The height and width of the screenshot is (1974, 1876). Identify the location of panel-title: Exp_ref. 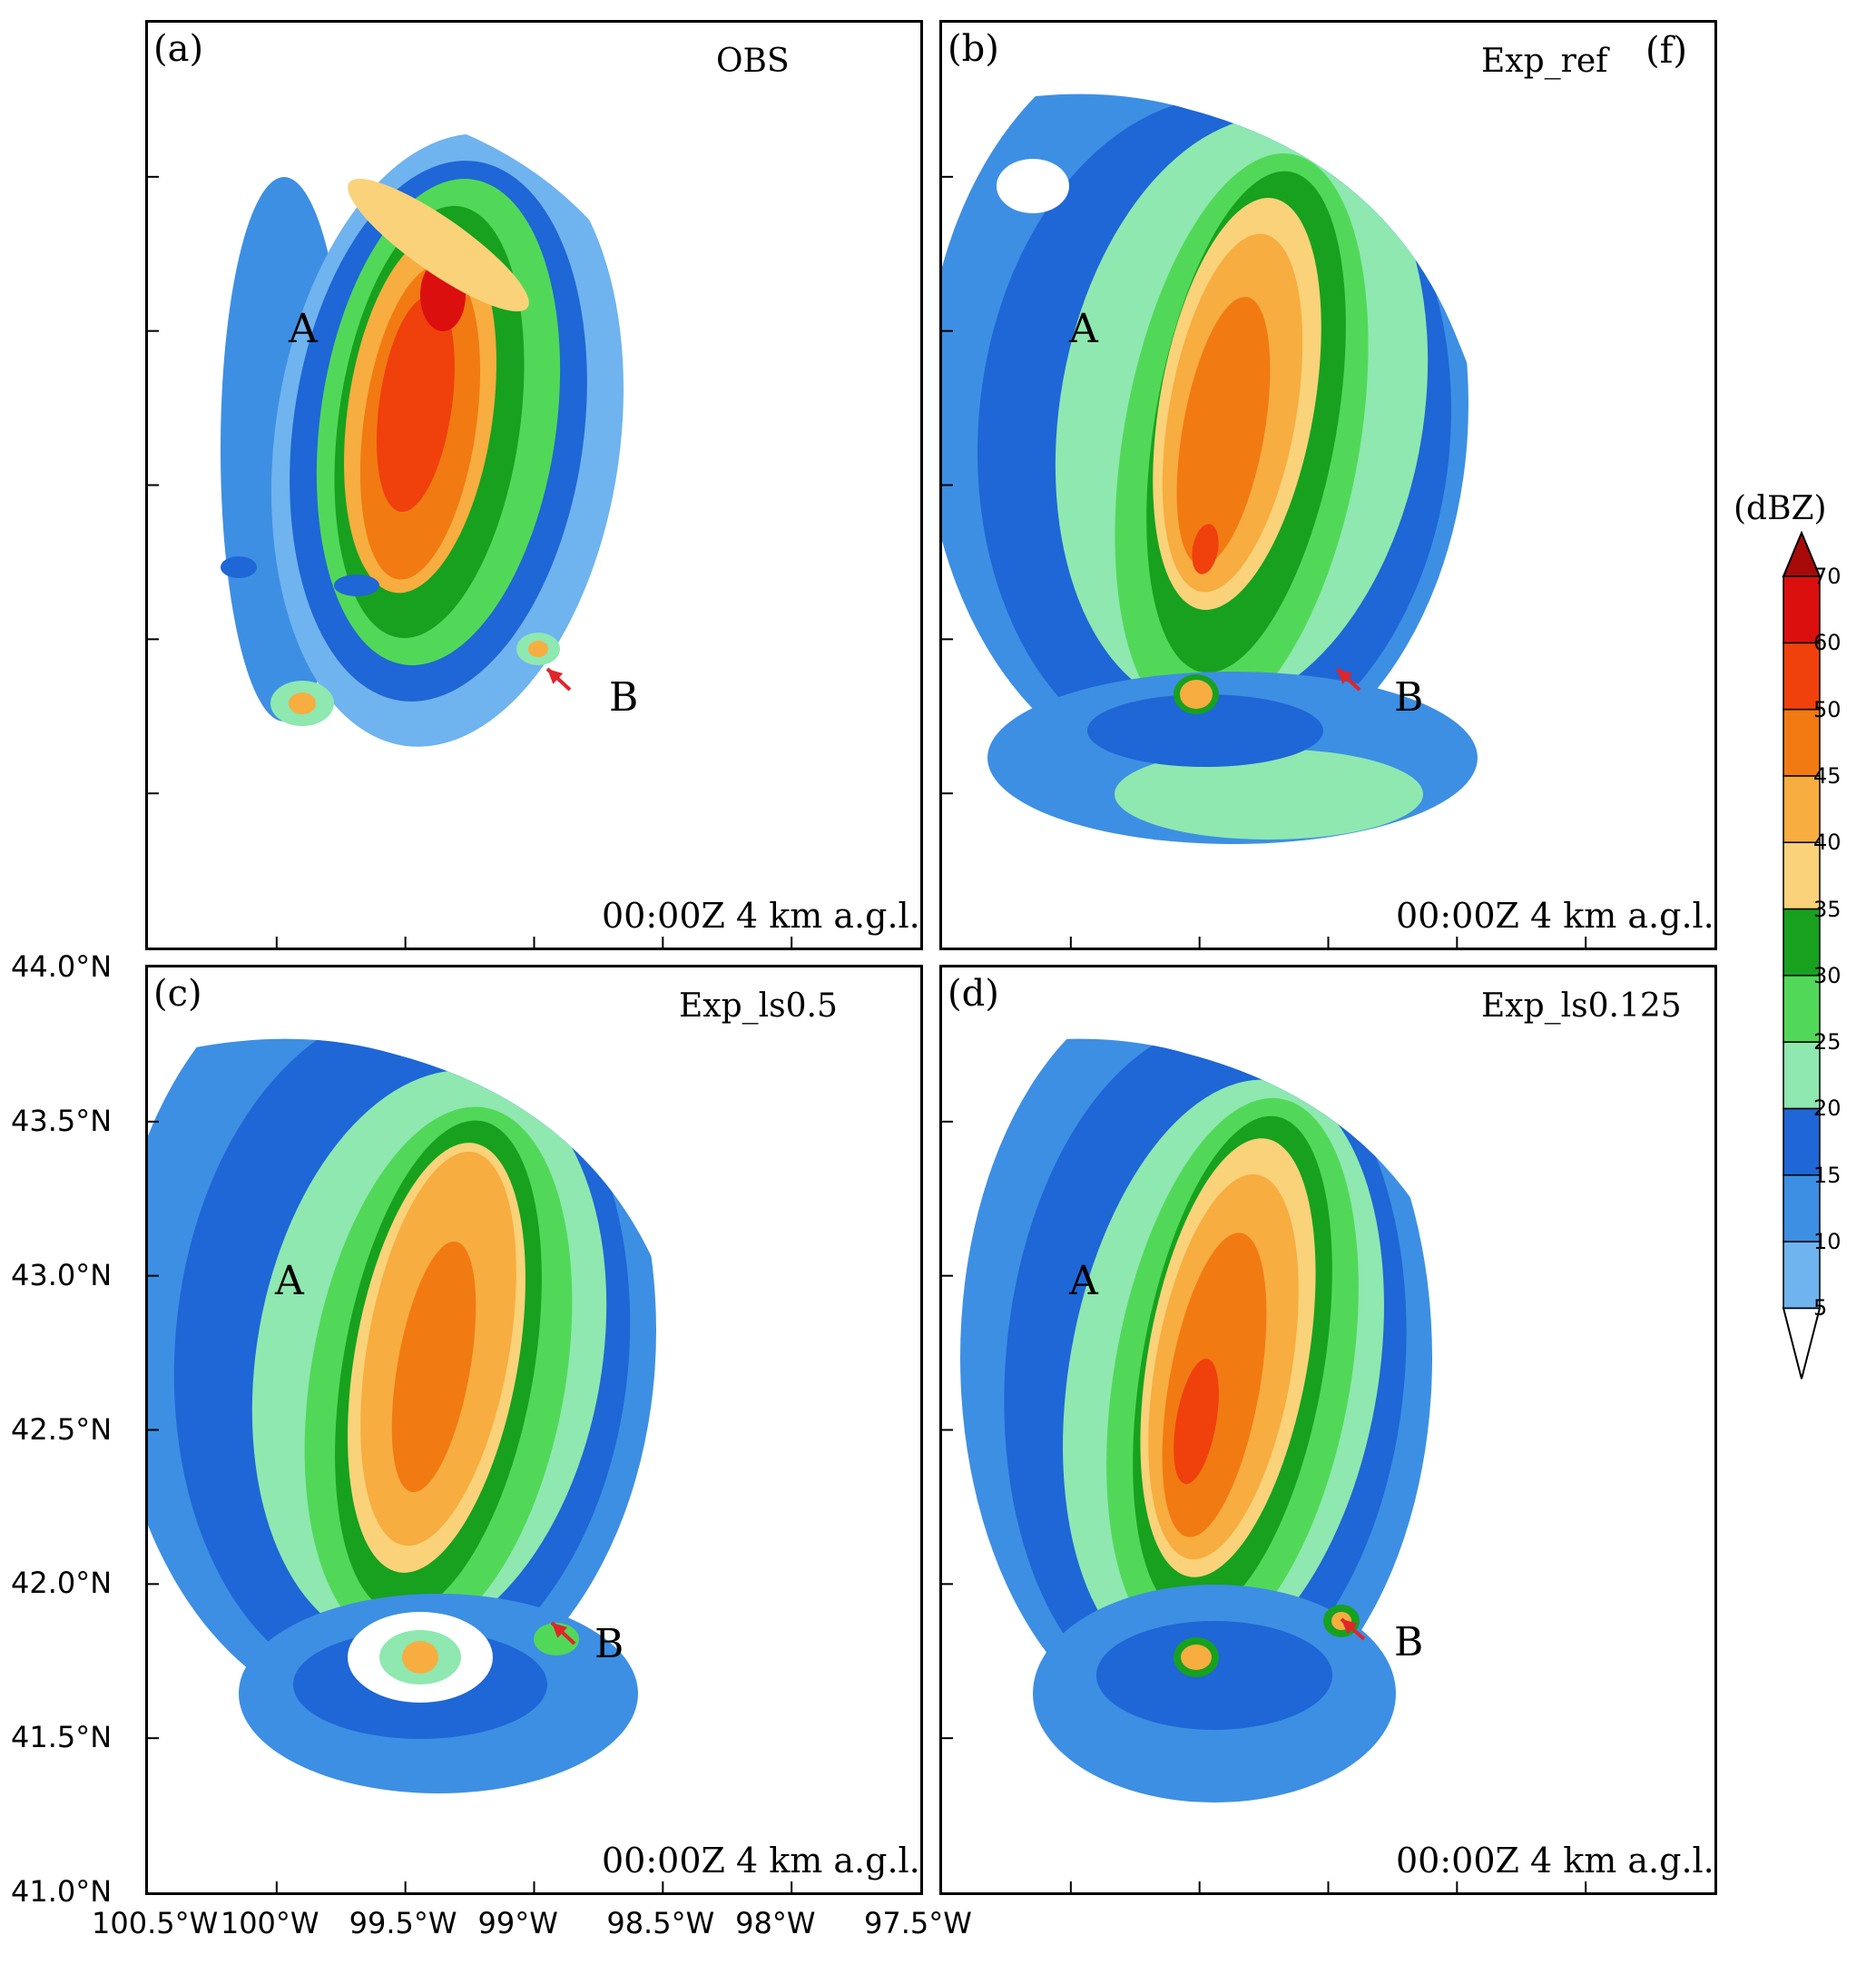
(1544, 61).